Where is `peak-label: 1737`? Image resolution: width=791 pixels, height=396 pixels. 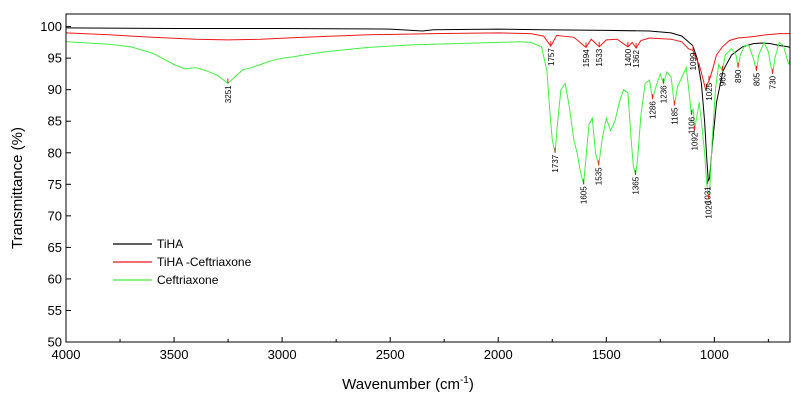 peak-label: 1737 is located at coordinates (555, 163).